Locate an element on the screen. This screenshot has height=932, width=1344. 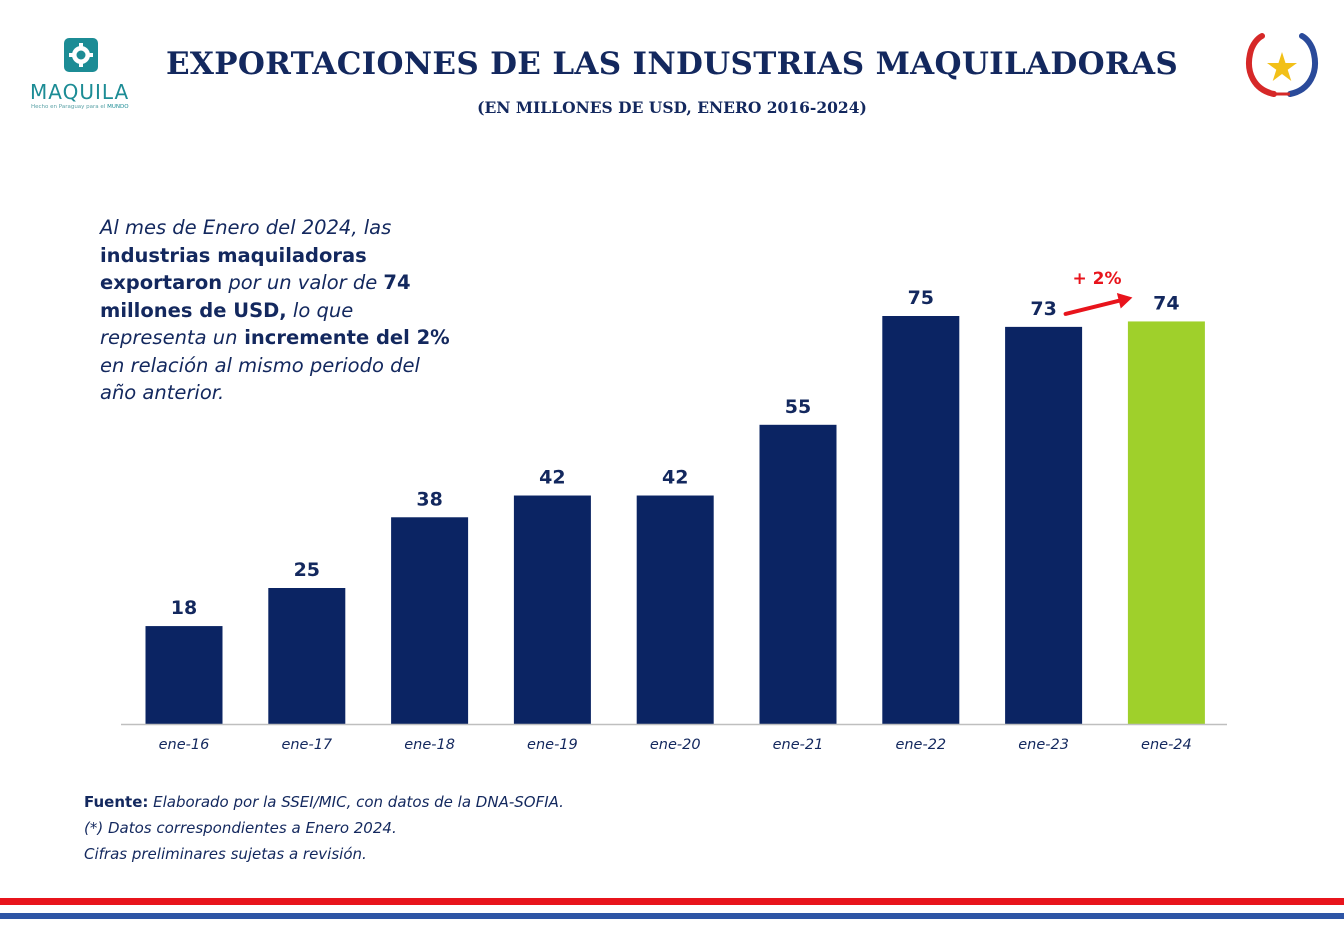
blue-stripe is located at coordinates (672, 916).